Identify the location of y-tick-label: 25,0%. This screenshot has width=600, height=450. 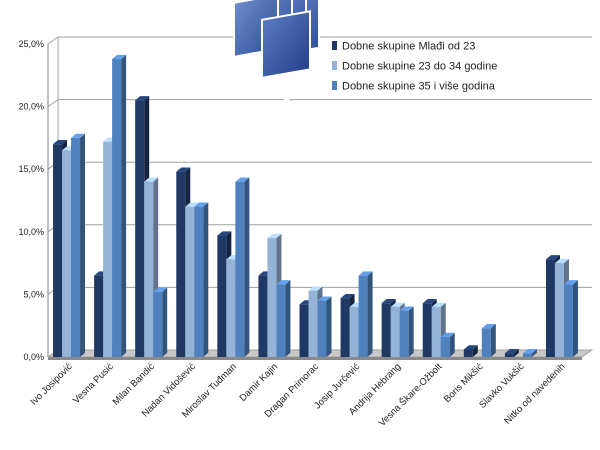
(31, 44).